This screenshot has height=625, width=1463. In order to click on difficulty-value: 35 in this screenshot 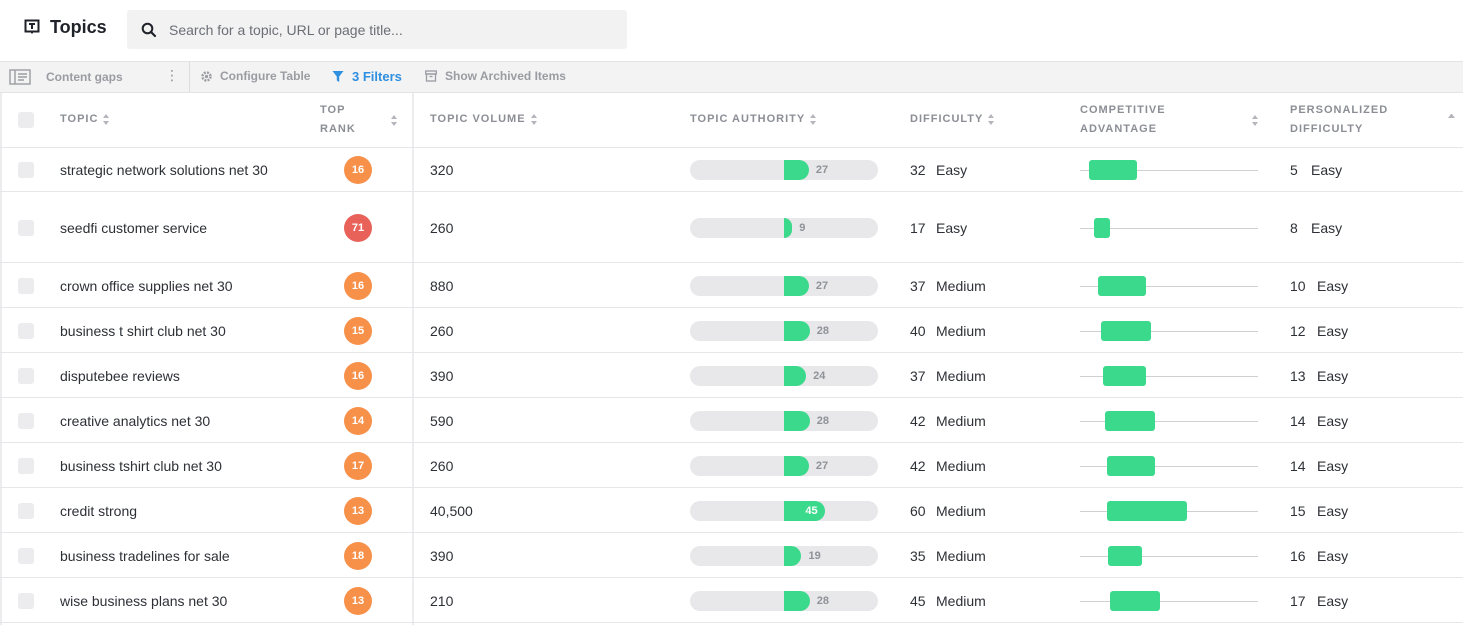, I will do `click(918, 556)`.